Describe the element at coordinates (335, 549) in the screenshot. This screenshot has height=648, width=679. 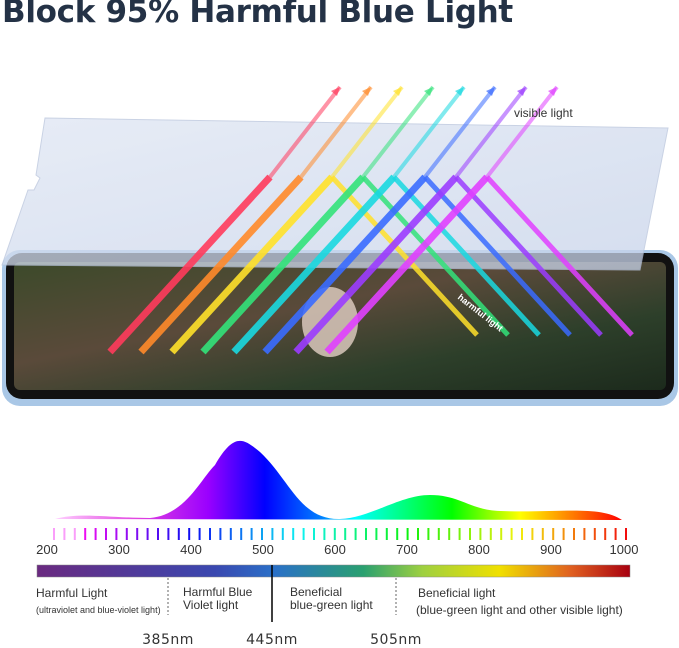
I see `axis-tick: 600` at that location.